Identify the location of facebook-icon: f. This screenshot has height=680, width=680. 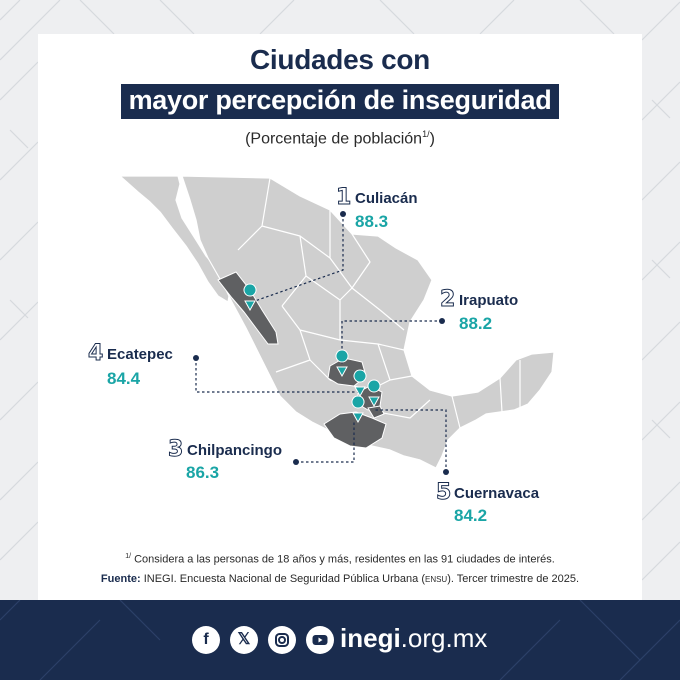
(206, 640).